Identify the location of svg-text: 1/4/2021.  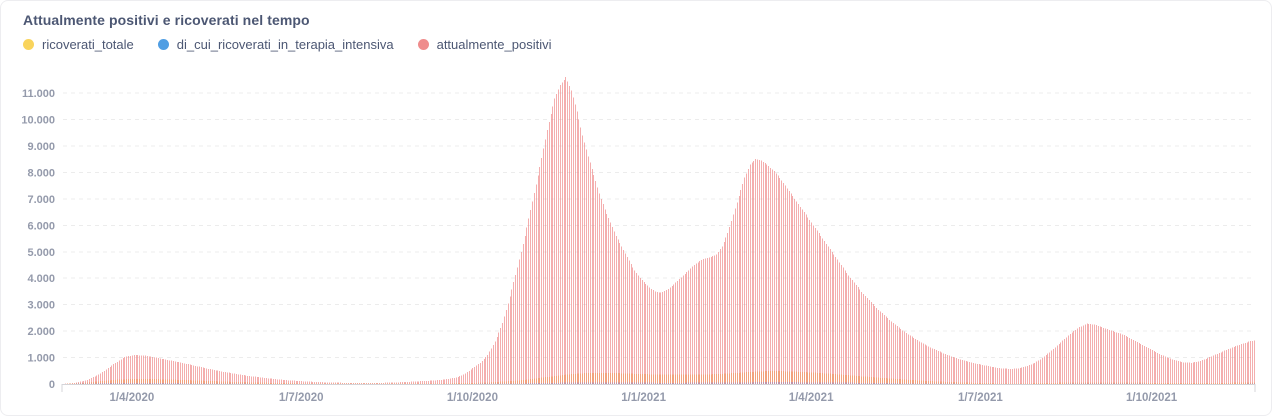
(811, 398).